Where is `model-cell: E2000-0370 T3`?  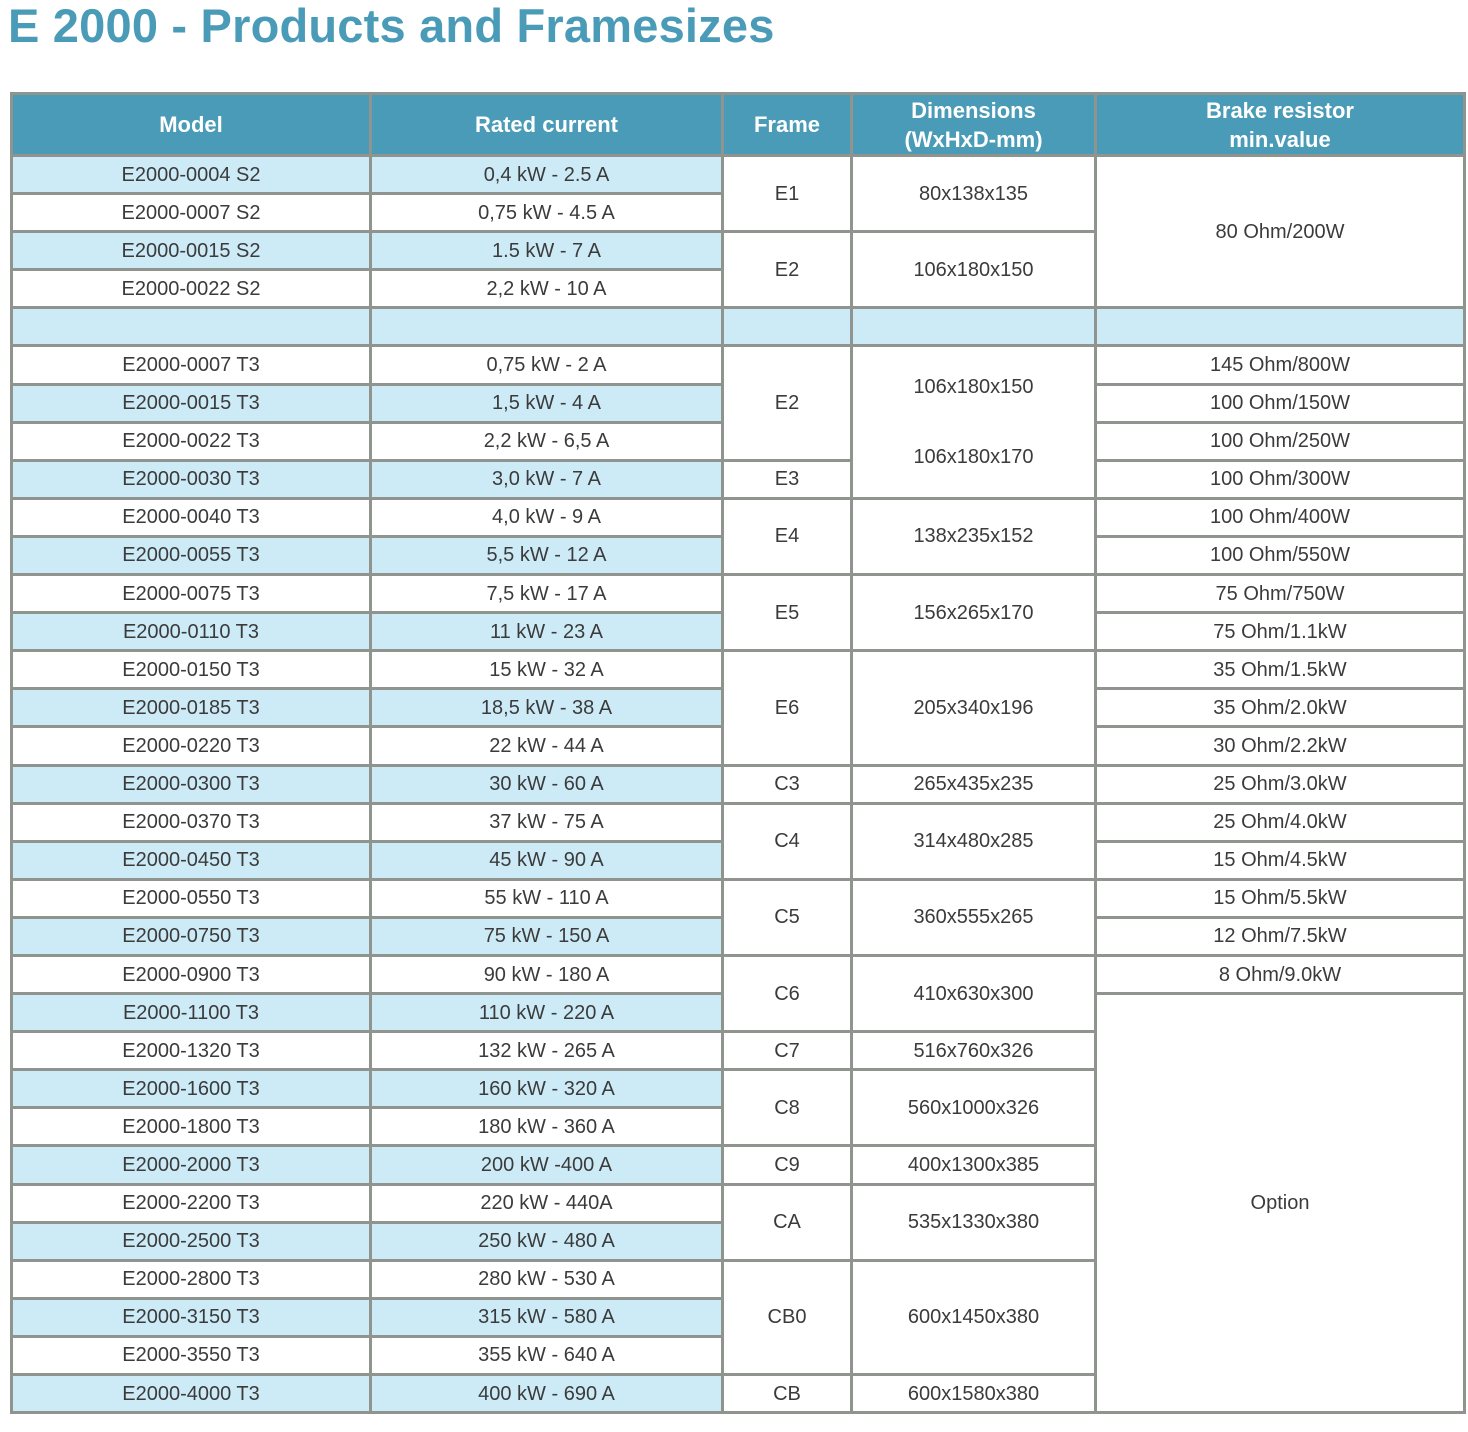 model-cell: E2000-0370 T3 is located at coordinates (191, 822).